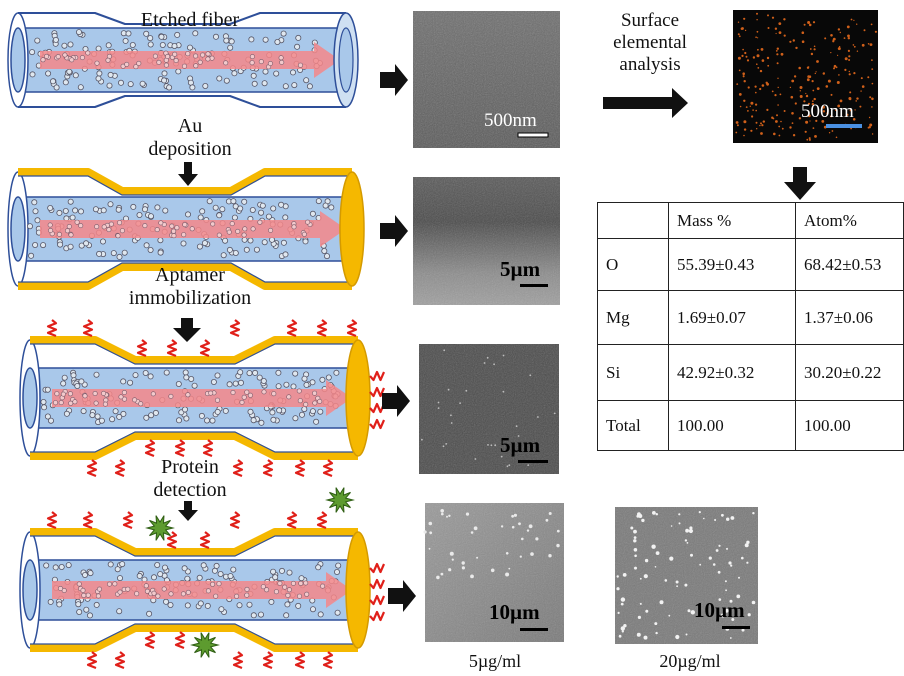 The width and height of the screenshot is (904, 676). What do you see at coordinates (736, 627) in the screenshot?
I see `scale-bar-line` at bounding box center [736, 627].